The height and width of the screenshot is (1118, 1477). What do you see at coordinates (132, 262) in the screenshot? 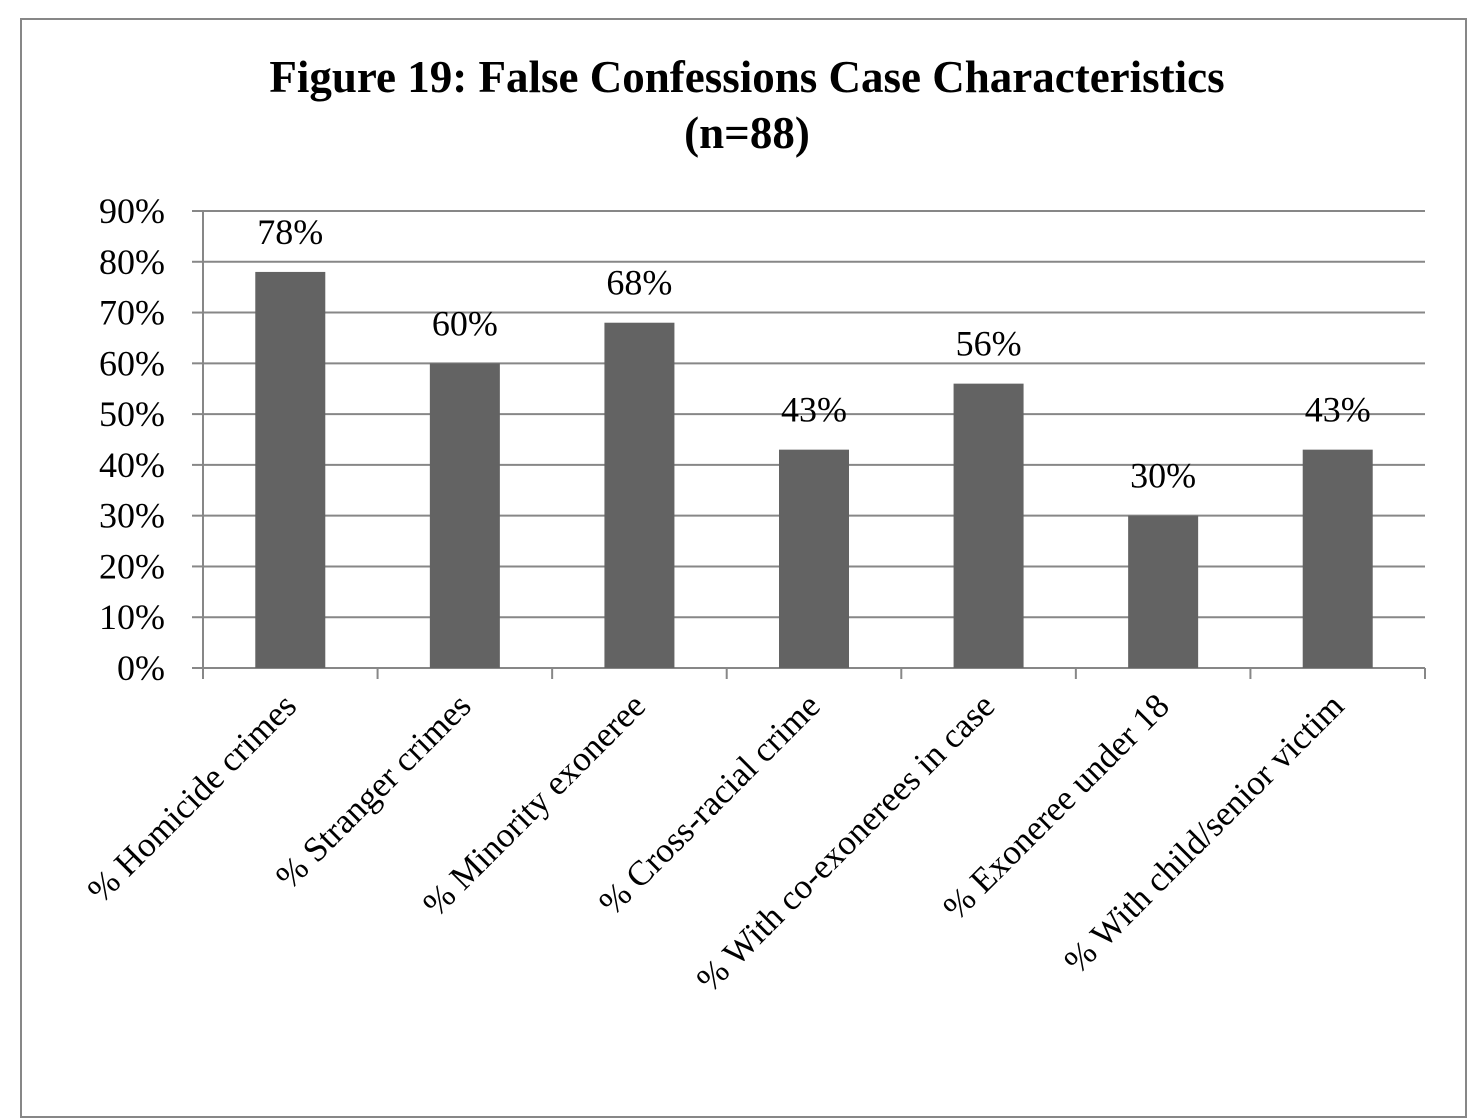
I see `y-tick-label: 80%` at bounding box center [132, 262].